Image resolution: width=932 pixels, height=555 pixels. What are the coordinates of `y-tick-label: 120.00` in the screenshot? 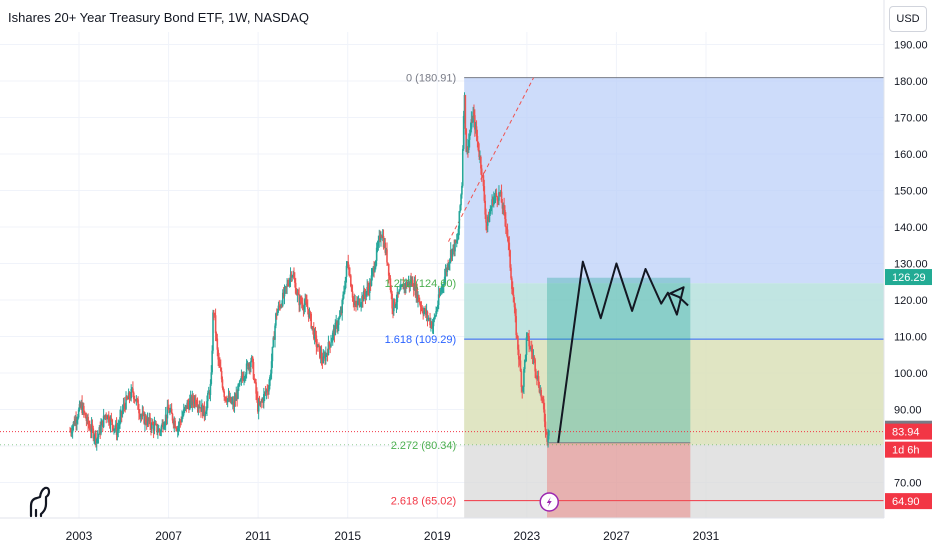 It's located at (911, 301).